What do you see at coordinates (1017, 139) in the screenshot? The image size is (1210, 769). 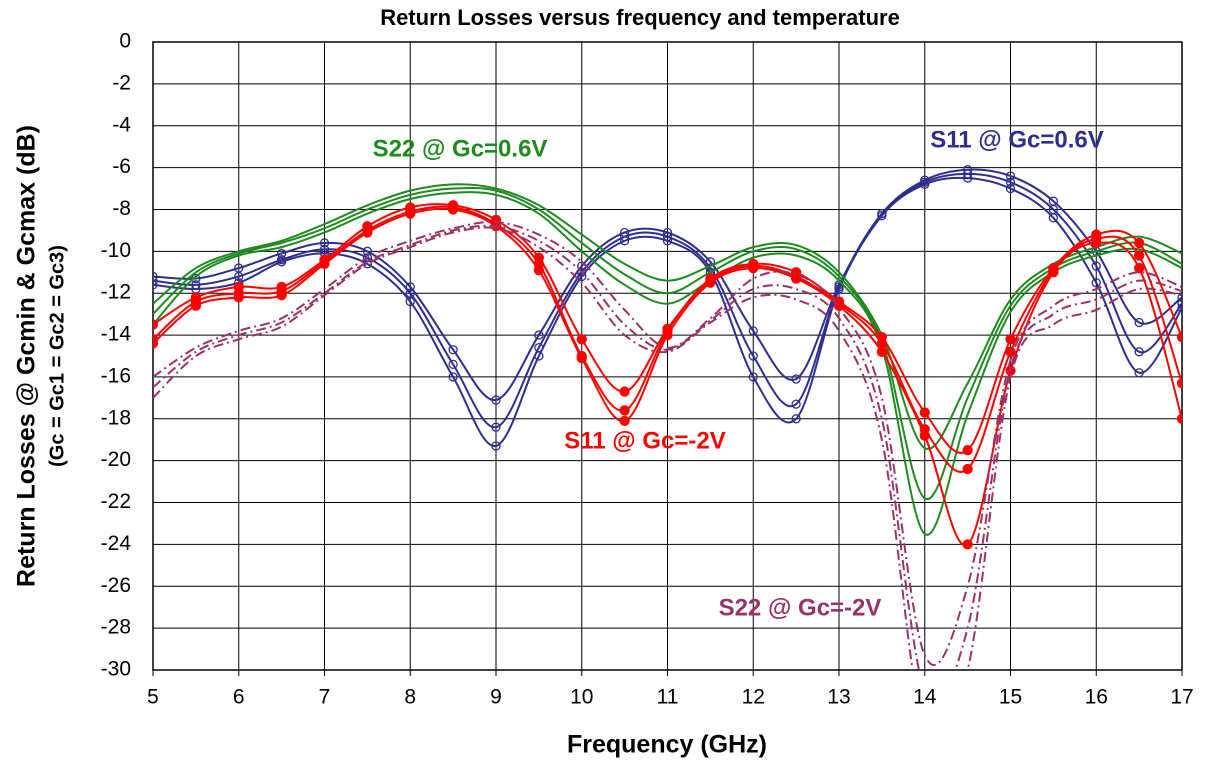 I see `series-label: S11 @ Gc=0.6V` at bounding box center [1017, 139].